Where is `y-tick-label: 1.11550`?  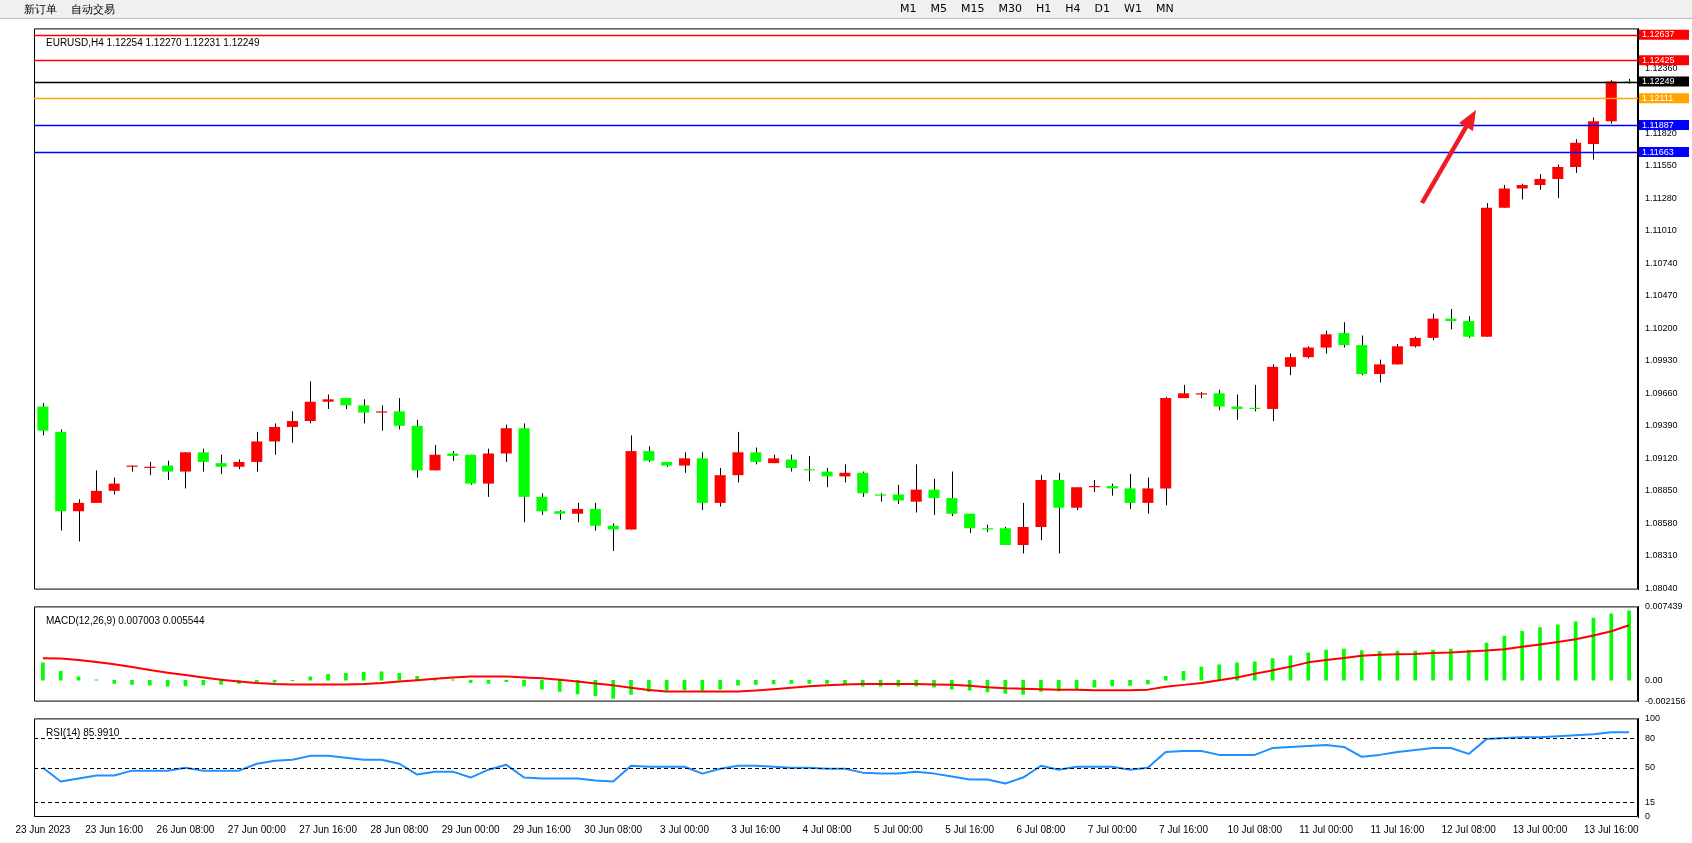
y-tick-label: 1.11550 is located at coordinates (1661, 165).